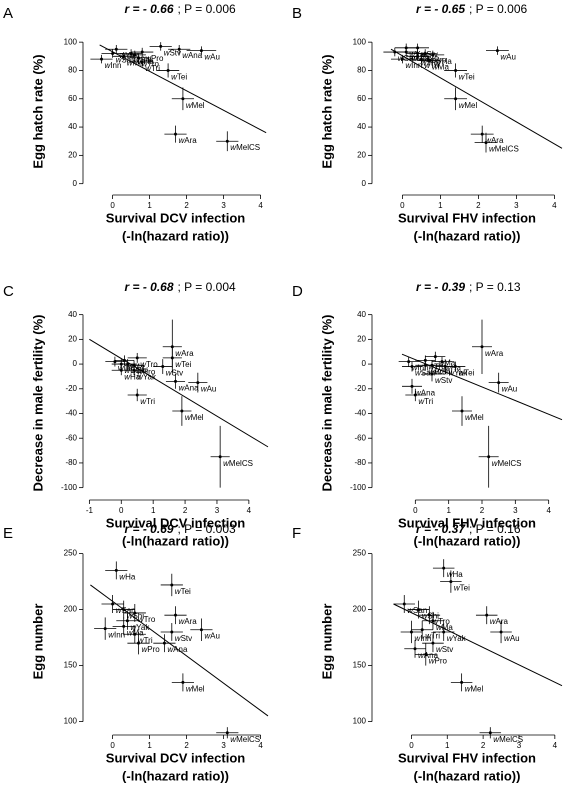 The image size is (580, 800). I want to click on point-label: wSan, so click(417, 610).